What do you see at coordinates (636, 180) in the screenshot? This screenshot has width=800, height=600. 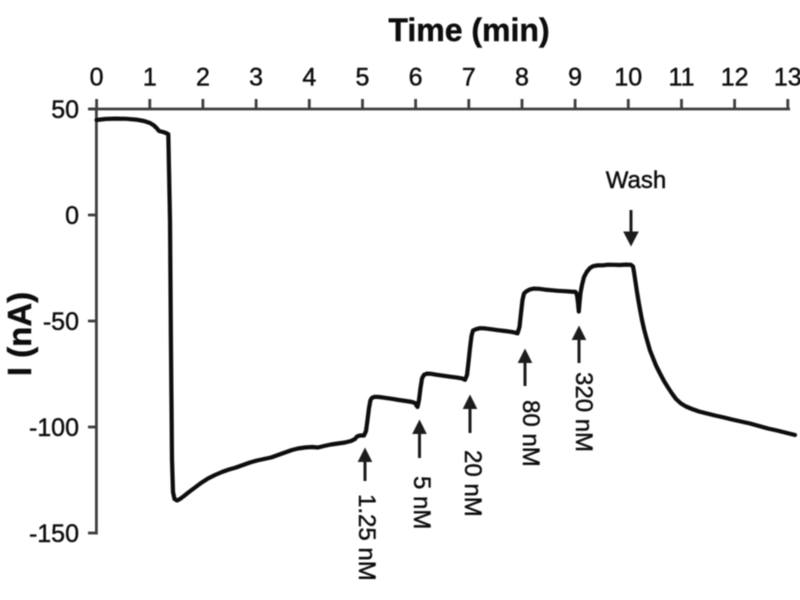 I see `svg-text: Wash` at bounding box center [636, 180].